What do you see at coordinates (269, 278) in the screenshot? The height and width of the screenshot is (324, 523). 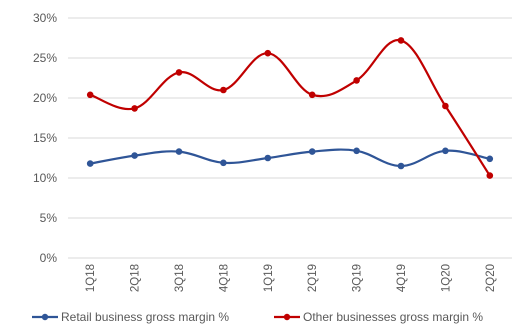 I see `x-tick-label: 1Q19` at bounding box center [269, 278].